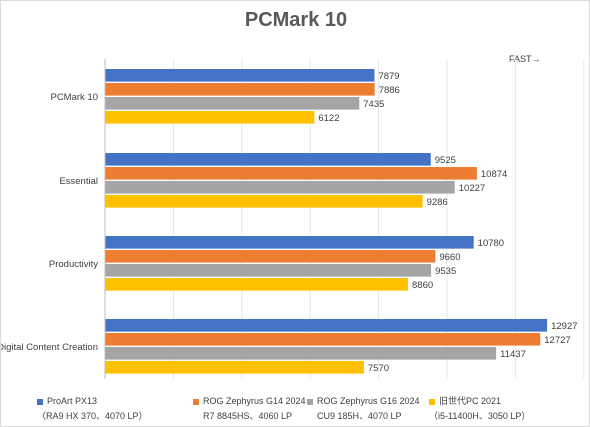 The image size is (590, 427). Describe the element at coordinates (557, 340) in the screenshot. I see `data-label: 12727` at that location.